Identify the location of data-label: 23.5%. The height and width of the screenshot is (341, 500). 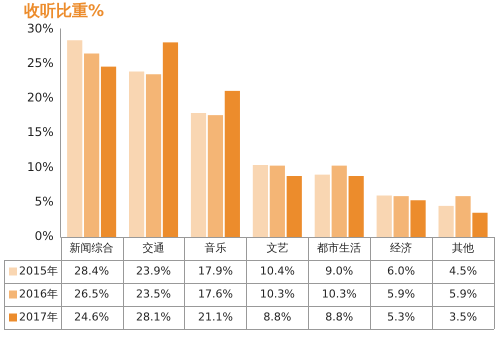
(154, 293).